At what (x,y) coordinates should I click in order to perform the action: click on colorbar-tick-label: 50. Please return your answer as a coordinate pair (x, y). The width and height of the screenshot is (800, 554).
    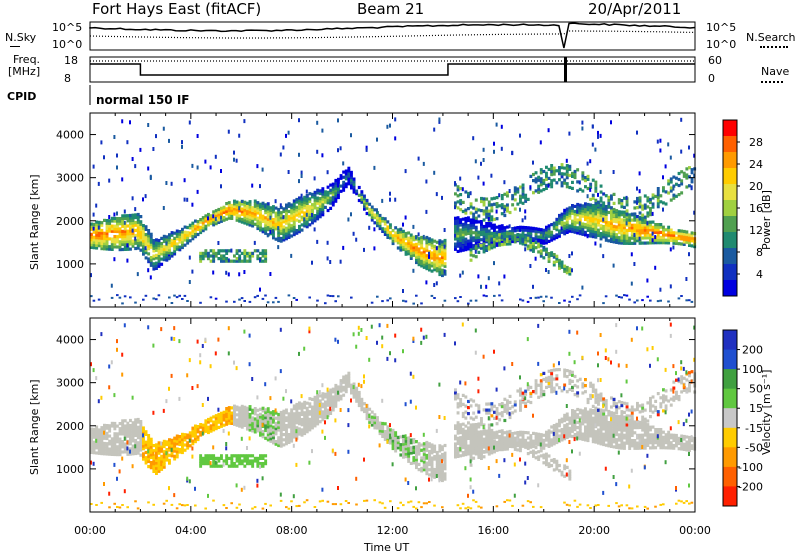
    Looking at the image, I should click on (756, 389).